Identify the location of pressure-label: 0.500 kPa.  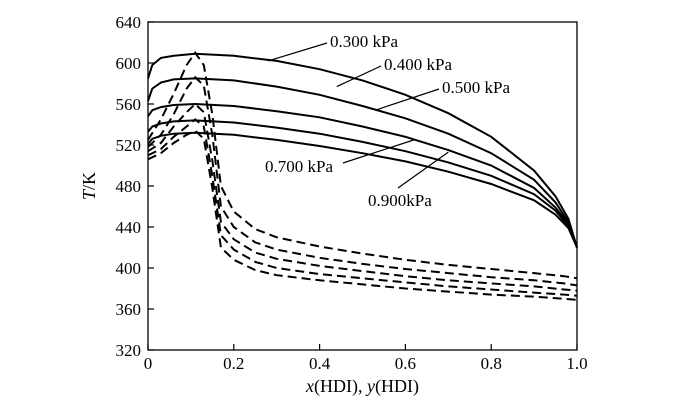
(476, 87).